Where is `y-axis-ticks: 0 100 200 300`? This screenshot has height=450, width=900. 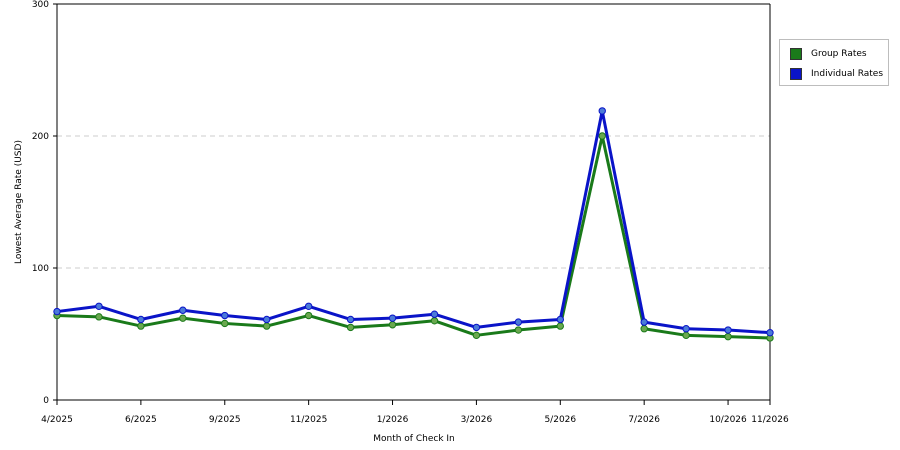
y-axis-ticks: 0 100 200 300 is located at coordinates (44, 203).